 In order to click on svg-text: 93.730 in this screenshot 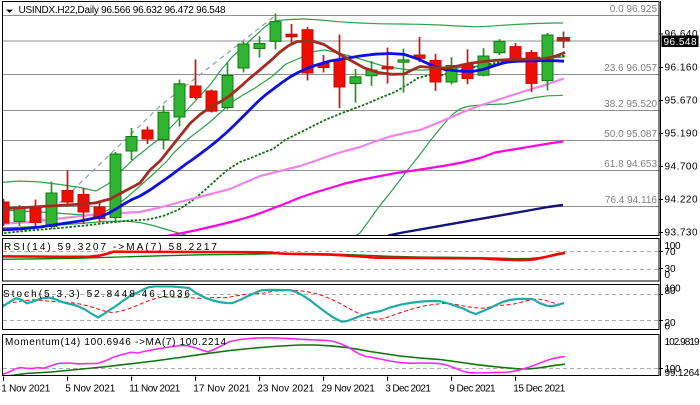, I will do `click(681, 233)`.